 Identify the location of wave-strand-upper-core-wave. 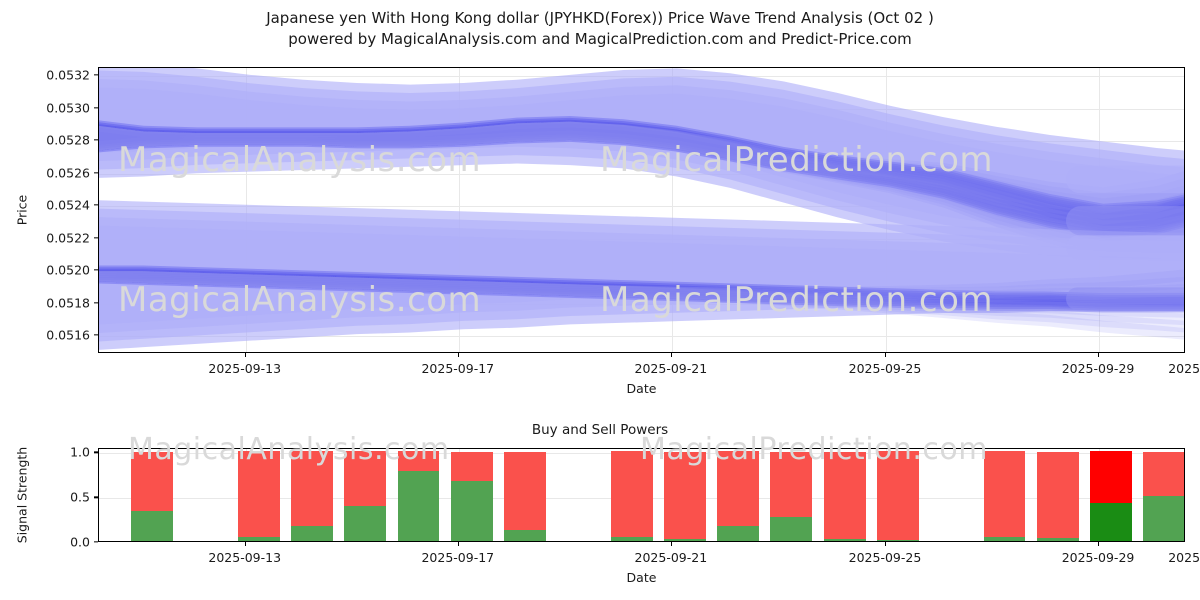
(641, 170).